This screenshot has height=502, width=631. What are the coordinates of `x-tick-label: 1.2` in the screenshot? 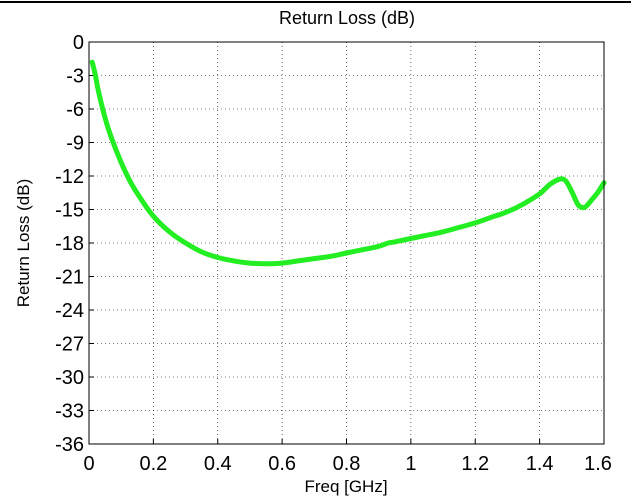 It's located at (475, 464).